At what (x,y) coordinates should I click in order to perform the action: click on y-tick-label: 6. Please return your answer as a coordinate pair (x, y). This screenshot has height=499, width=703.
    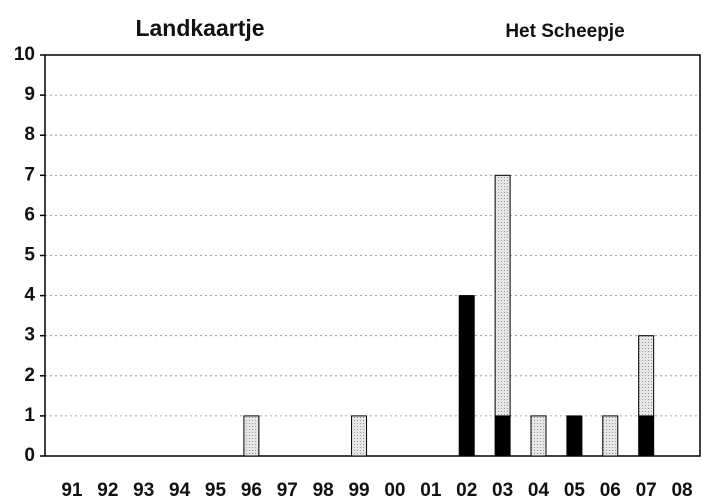
    Looking at the image, I should click on (29, 214).